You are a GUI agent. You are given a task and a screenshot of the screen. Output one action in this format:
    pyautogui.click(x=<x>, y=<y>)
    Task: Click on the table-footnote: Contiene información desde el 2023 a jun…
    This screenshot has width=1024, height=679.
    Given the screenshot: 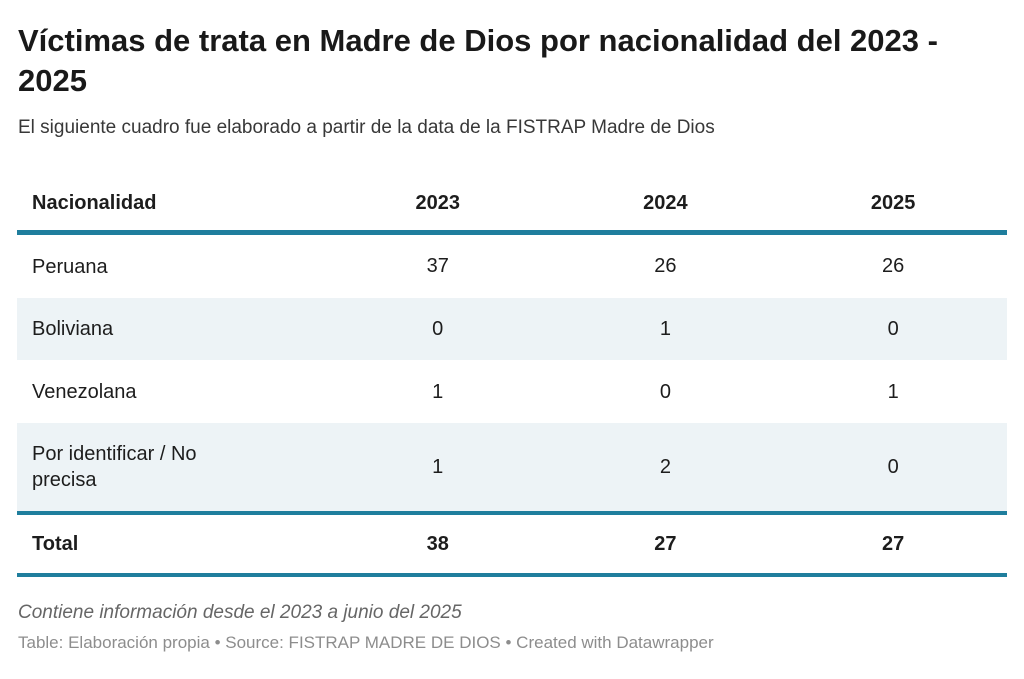 What is the action you would take?
    pyautogui.click(x=240, y=613)
    